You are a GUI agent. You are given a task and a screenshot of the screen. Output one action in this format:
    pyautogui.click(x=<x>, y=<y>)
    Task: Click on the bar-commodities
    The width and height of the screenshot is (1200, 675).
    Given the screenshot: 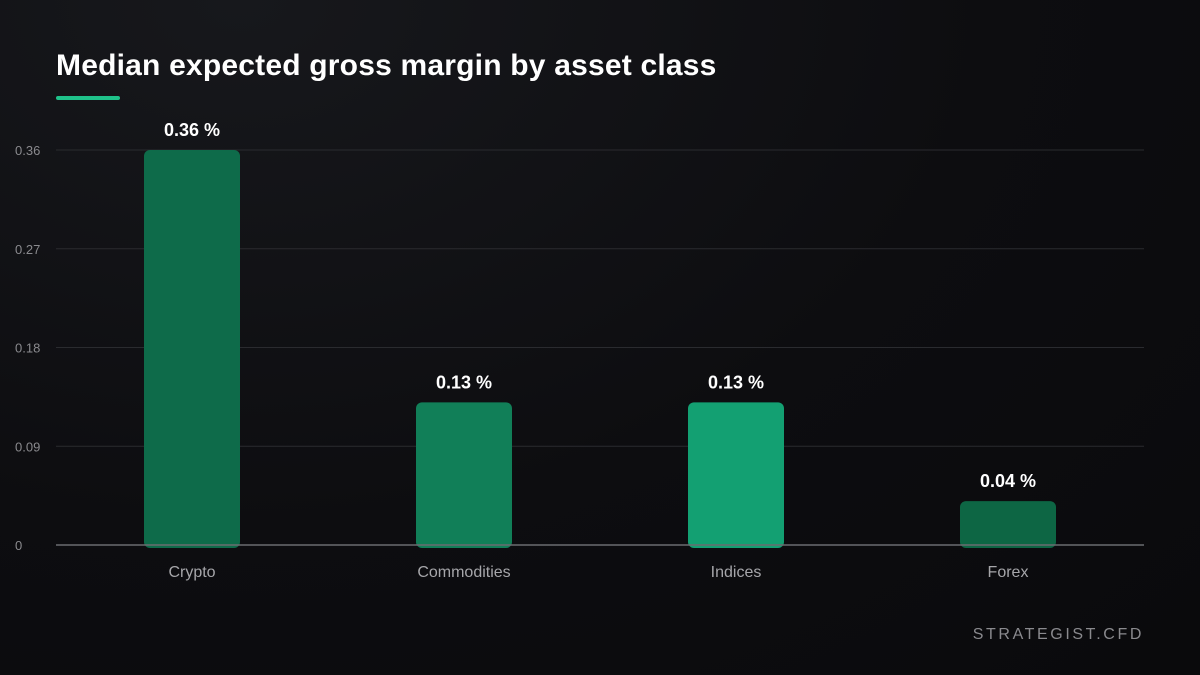 What is the action you would take?
    pyautogui.click(x=464, y=475)
    